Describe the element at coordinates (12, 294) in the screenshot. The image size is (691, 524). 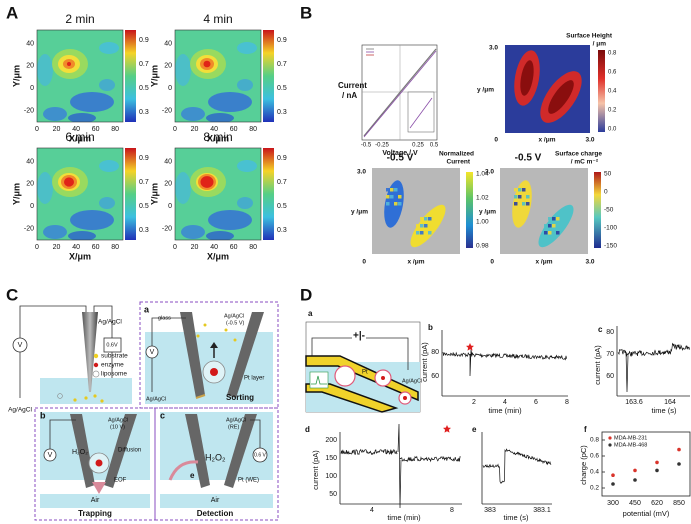
I see `panel-label: C` at that location.